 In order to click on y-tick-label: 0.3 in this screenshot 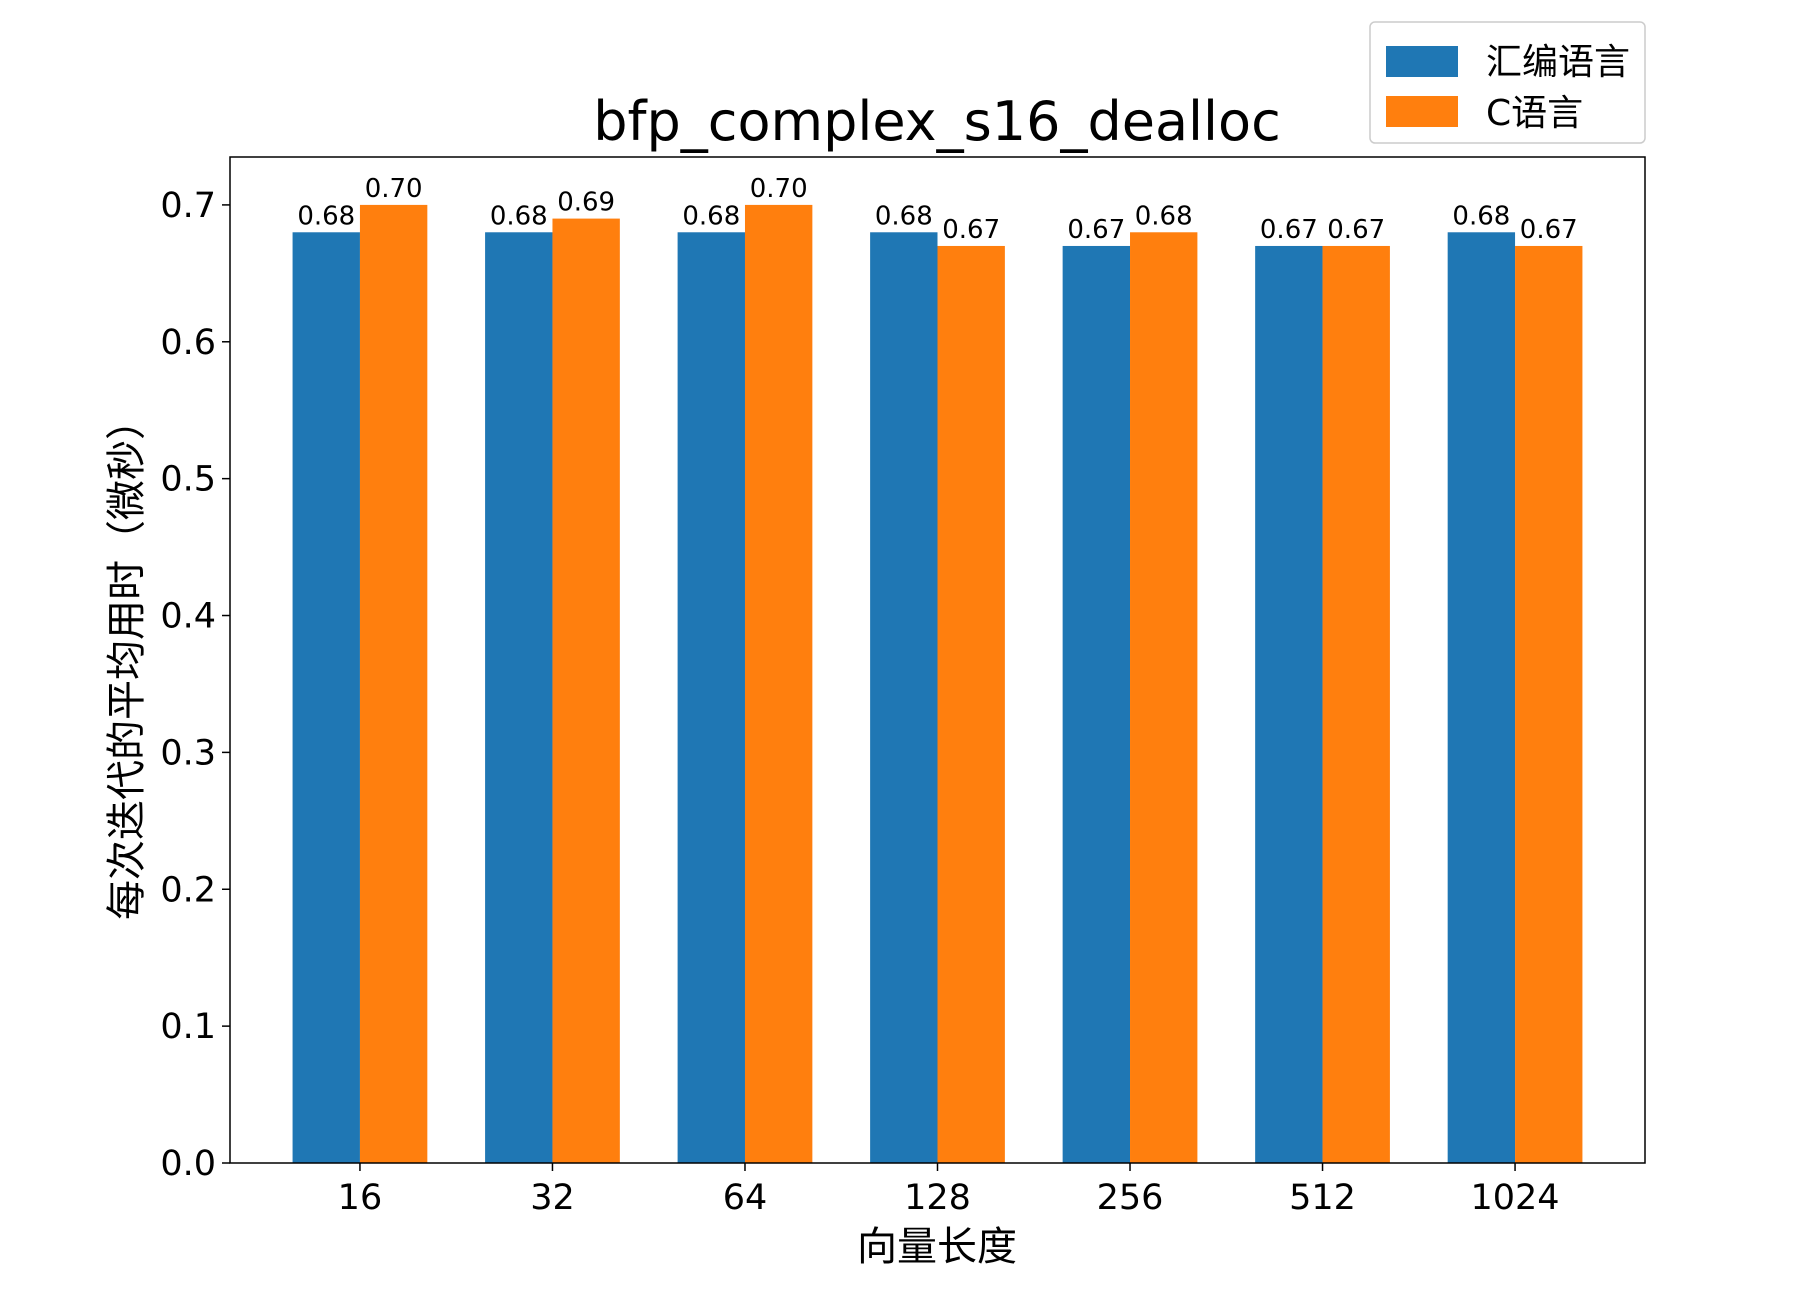, I will do `click(188, 753)`.